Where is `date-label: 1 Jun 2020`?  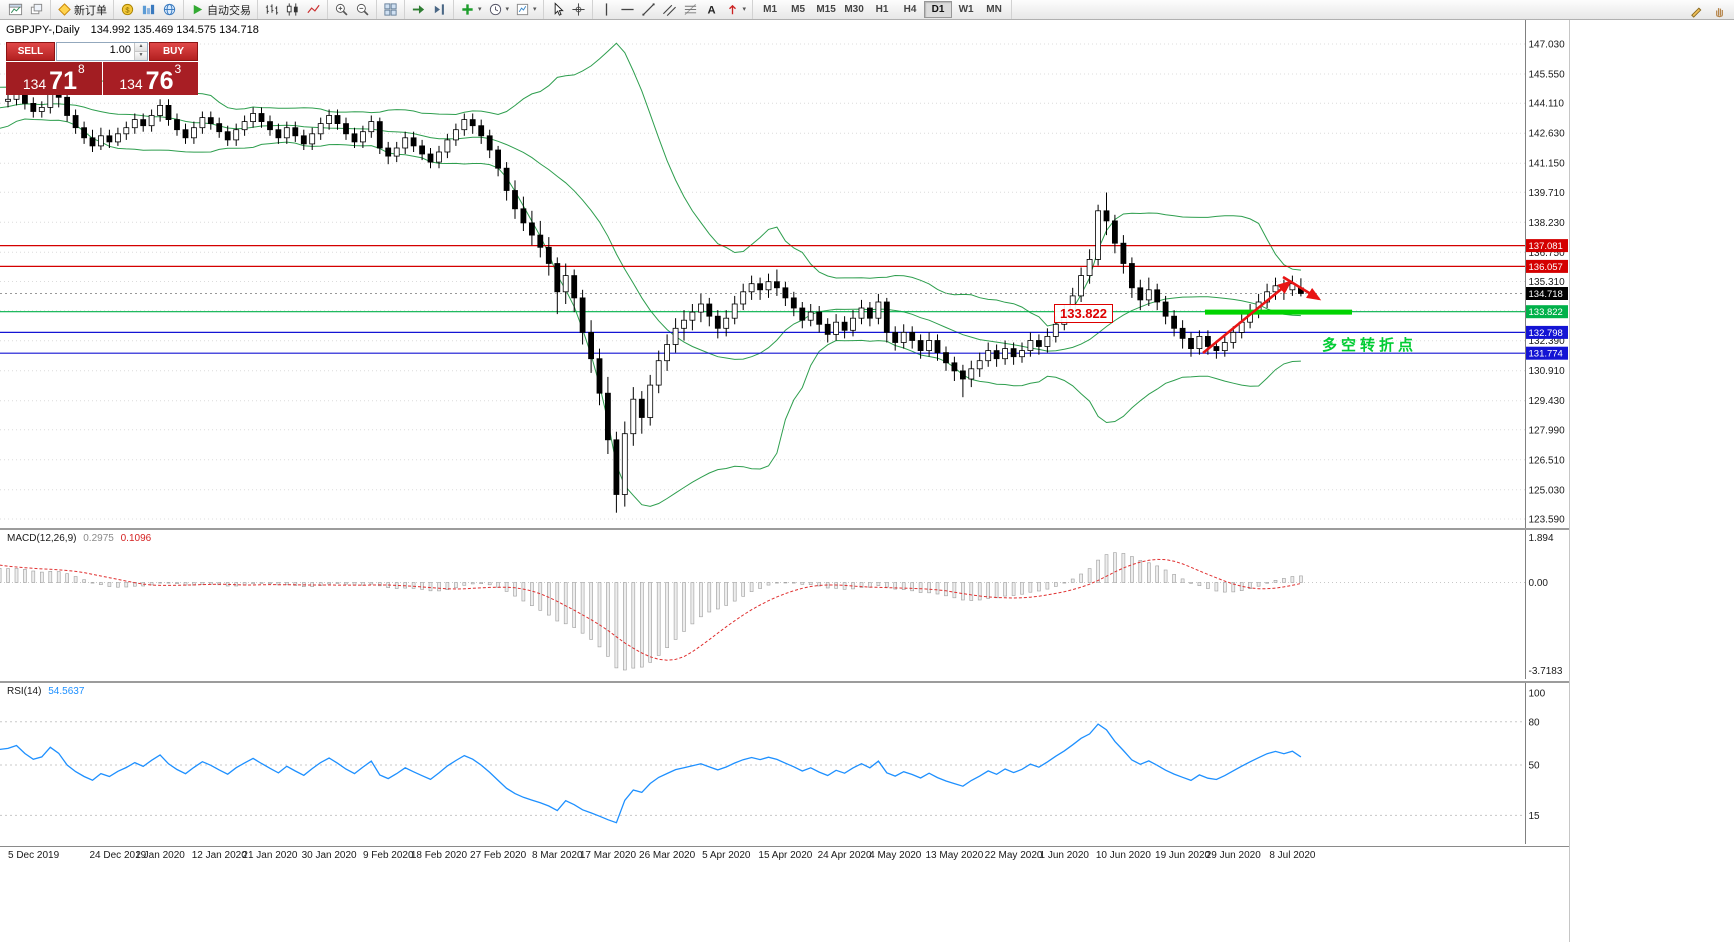 date-label: 1 Jun 2020 is located at coordinates (1064, 855).